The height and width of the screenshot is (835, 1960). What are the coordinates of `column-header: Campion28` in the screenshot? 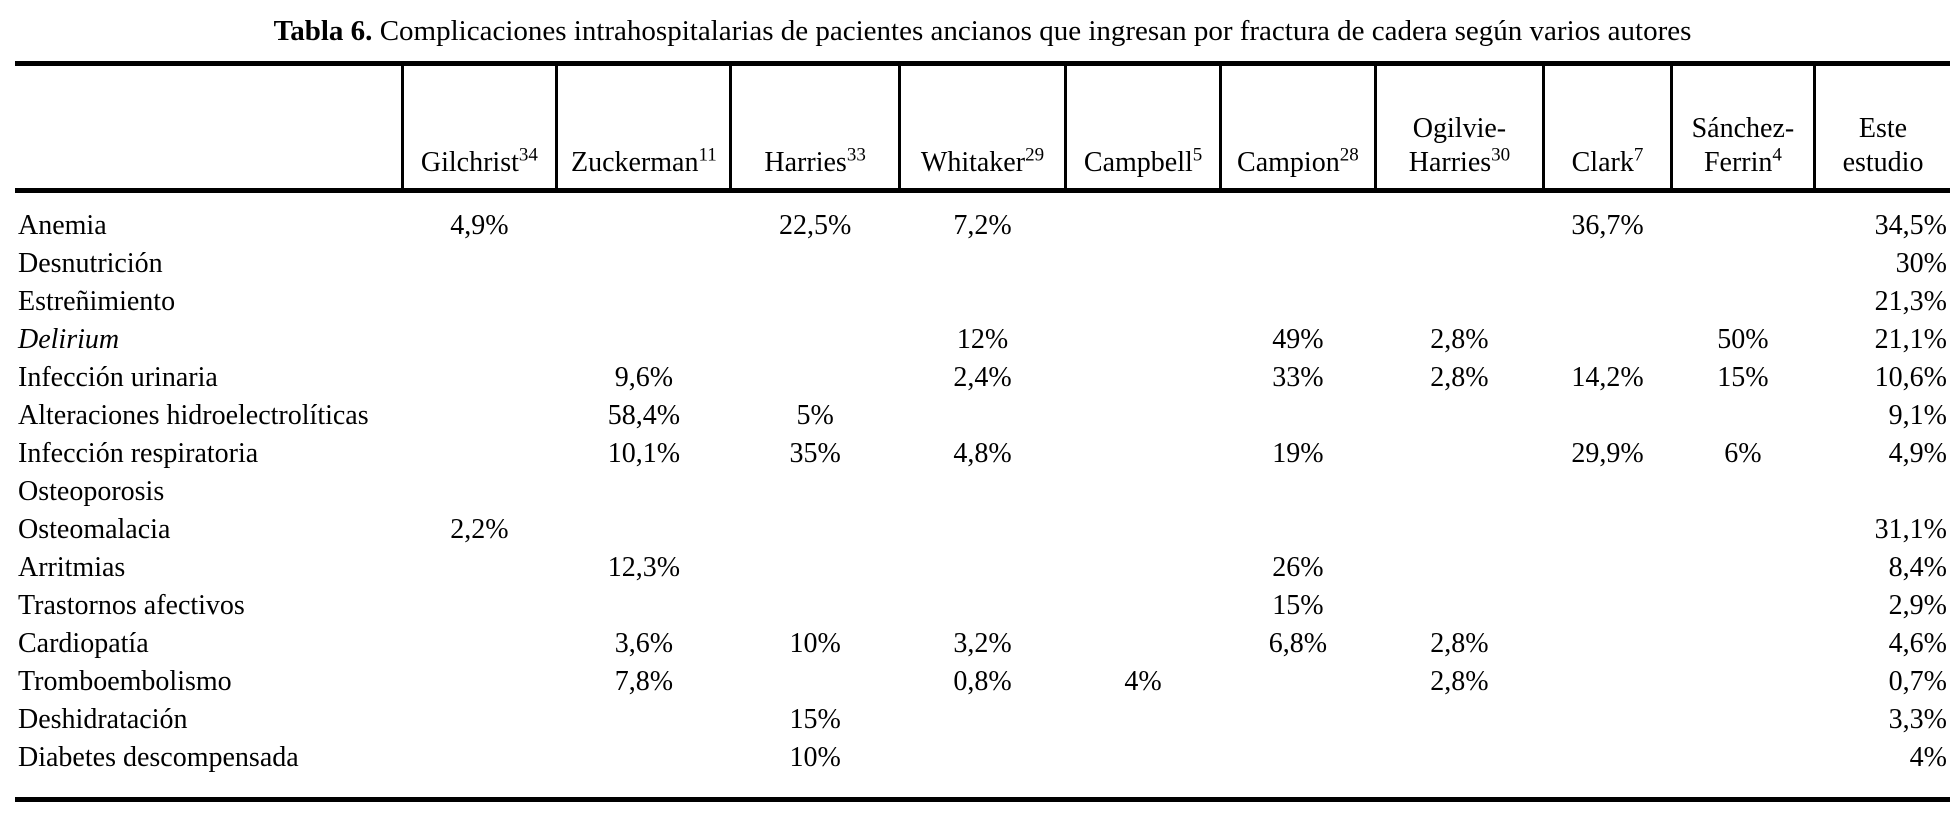 It's located at (1297, 128).